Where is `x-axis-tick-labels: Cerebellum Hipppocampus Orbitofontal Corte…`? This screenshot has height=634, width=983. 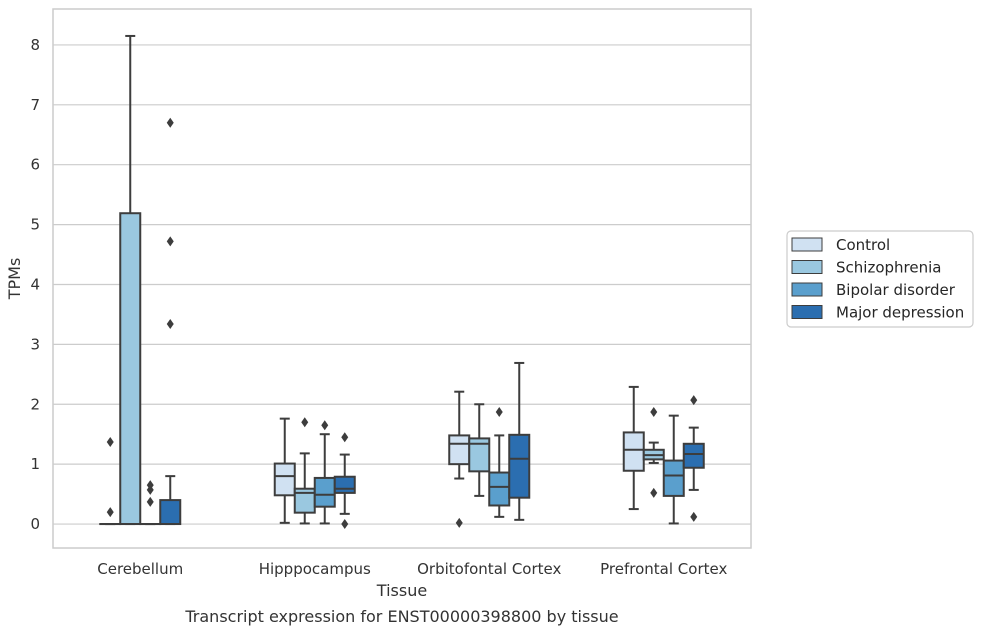 x-axis-tick-labels: Cerebellum Hipppocampus Orbitofontal Corte… is located at coordinates (412, 569).